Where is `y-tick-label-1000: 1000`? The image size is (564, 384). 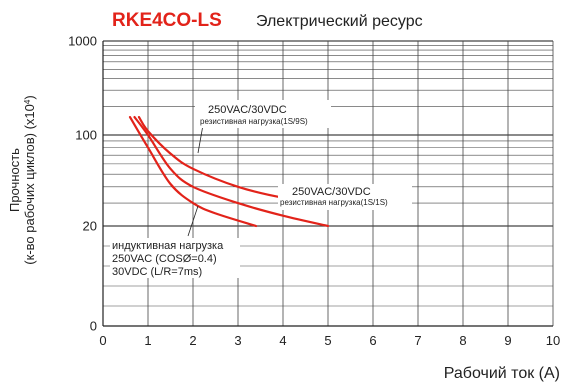
y-tick-label-1000: 1000 is located at coordinates (82, 41).